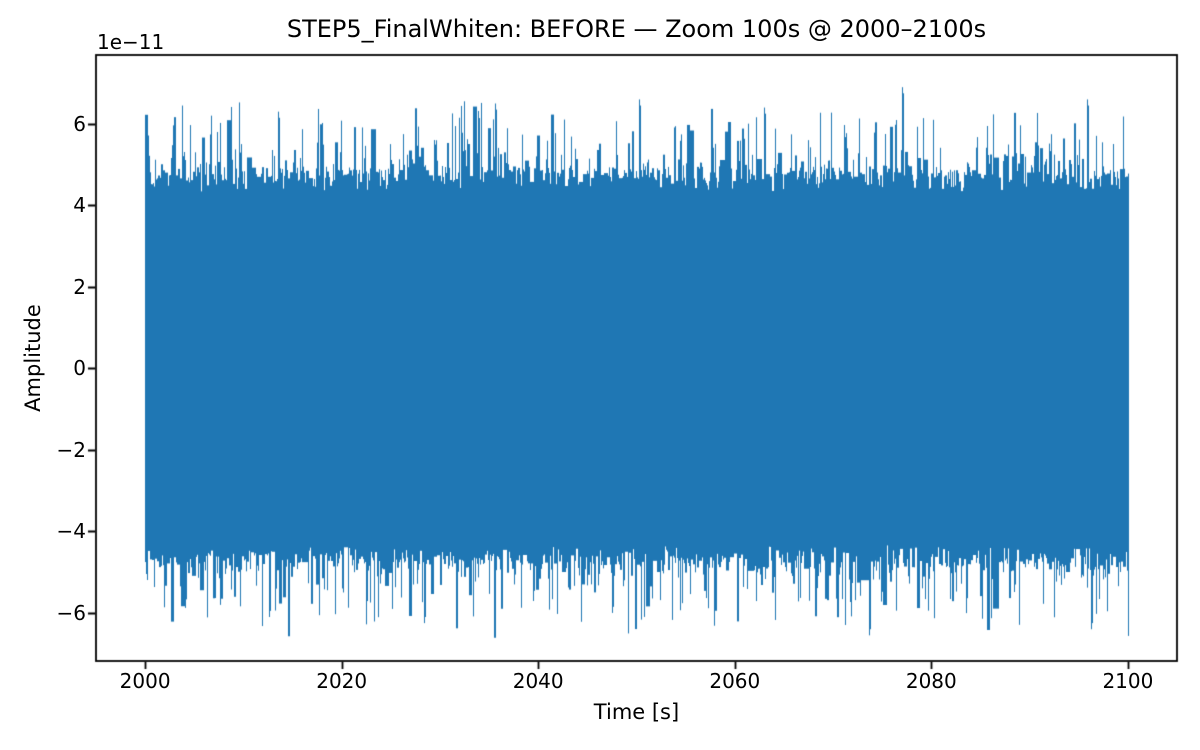 The height and width of the screenshot is (750, 1200). Describe the element at coordinates (71, 531) in the screenshot. I see `y-tick-label: −4` at that location.